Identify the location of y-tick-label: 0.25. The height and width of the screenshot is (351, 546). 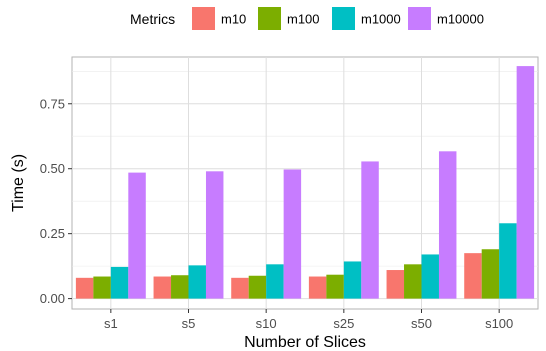
(52, 233).